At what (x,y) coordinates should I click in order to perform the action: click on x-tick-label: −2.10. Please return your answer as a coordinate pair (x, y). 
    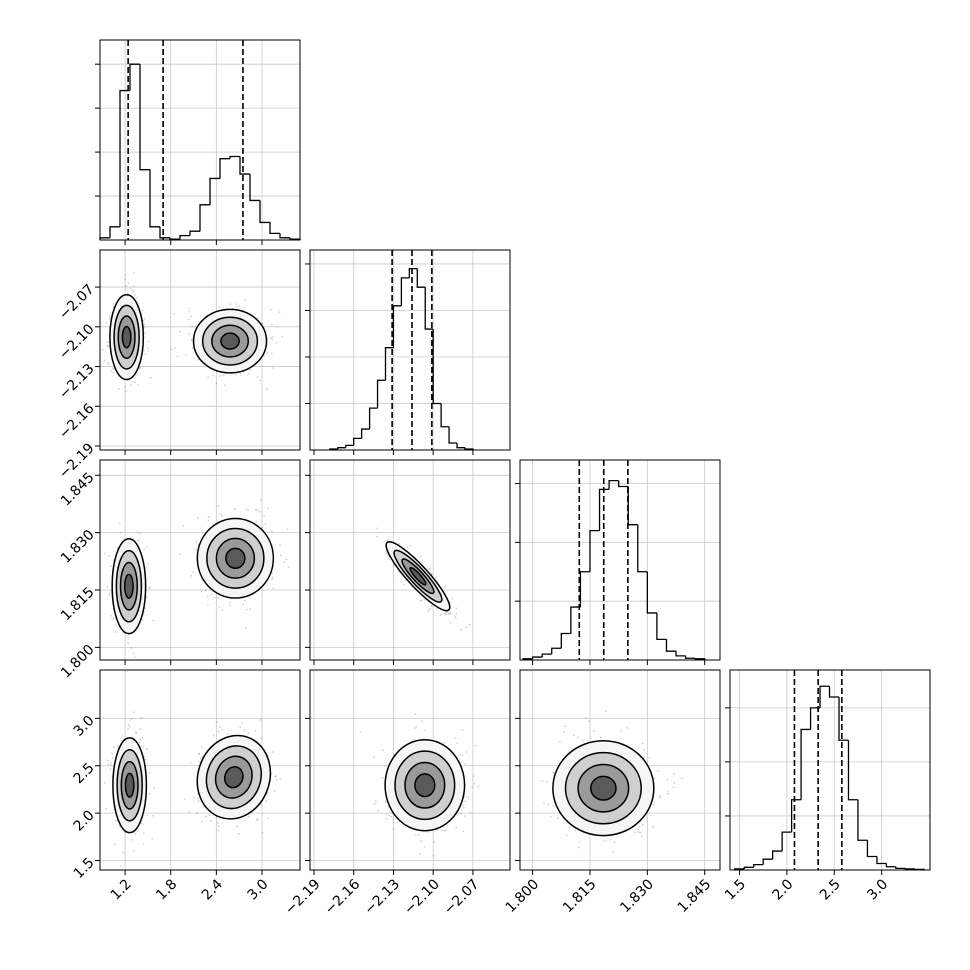
    Looking at the image, I should click on (422, 897).